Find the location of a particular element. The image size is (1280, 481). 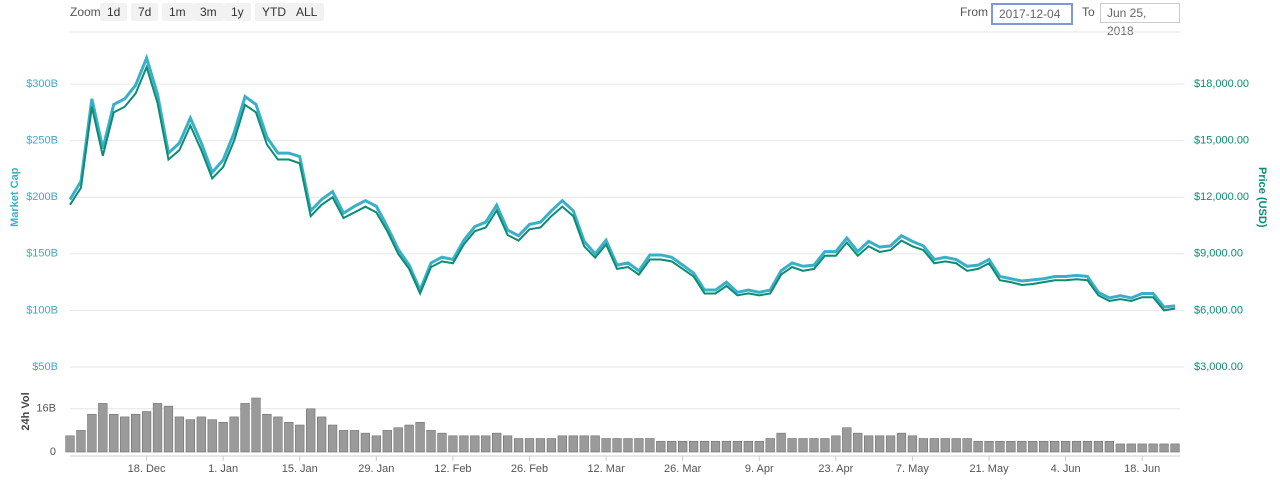

y-tick-label: $150B is located at coordinates (42, 254).